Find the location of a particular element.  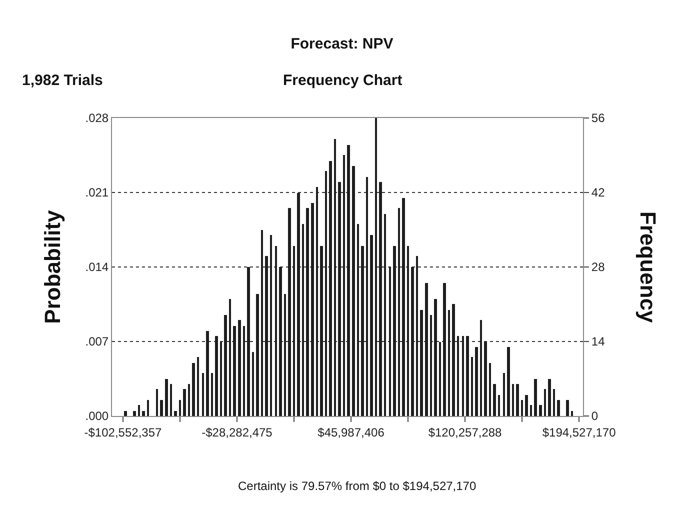

x-tick-label: $194,527,170 is located at coordinates (579, 432).